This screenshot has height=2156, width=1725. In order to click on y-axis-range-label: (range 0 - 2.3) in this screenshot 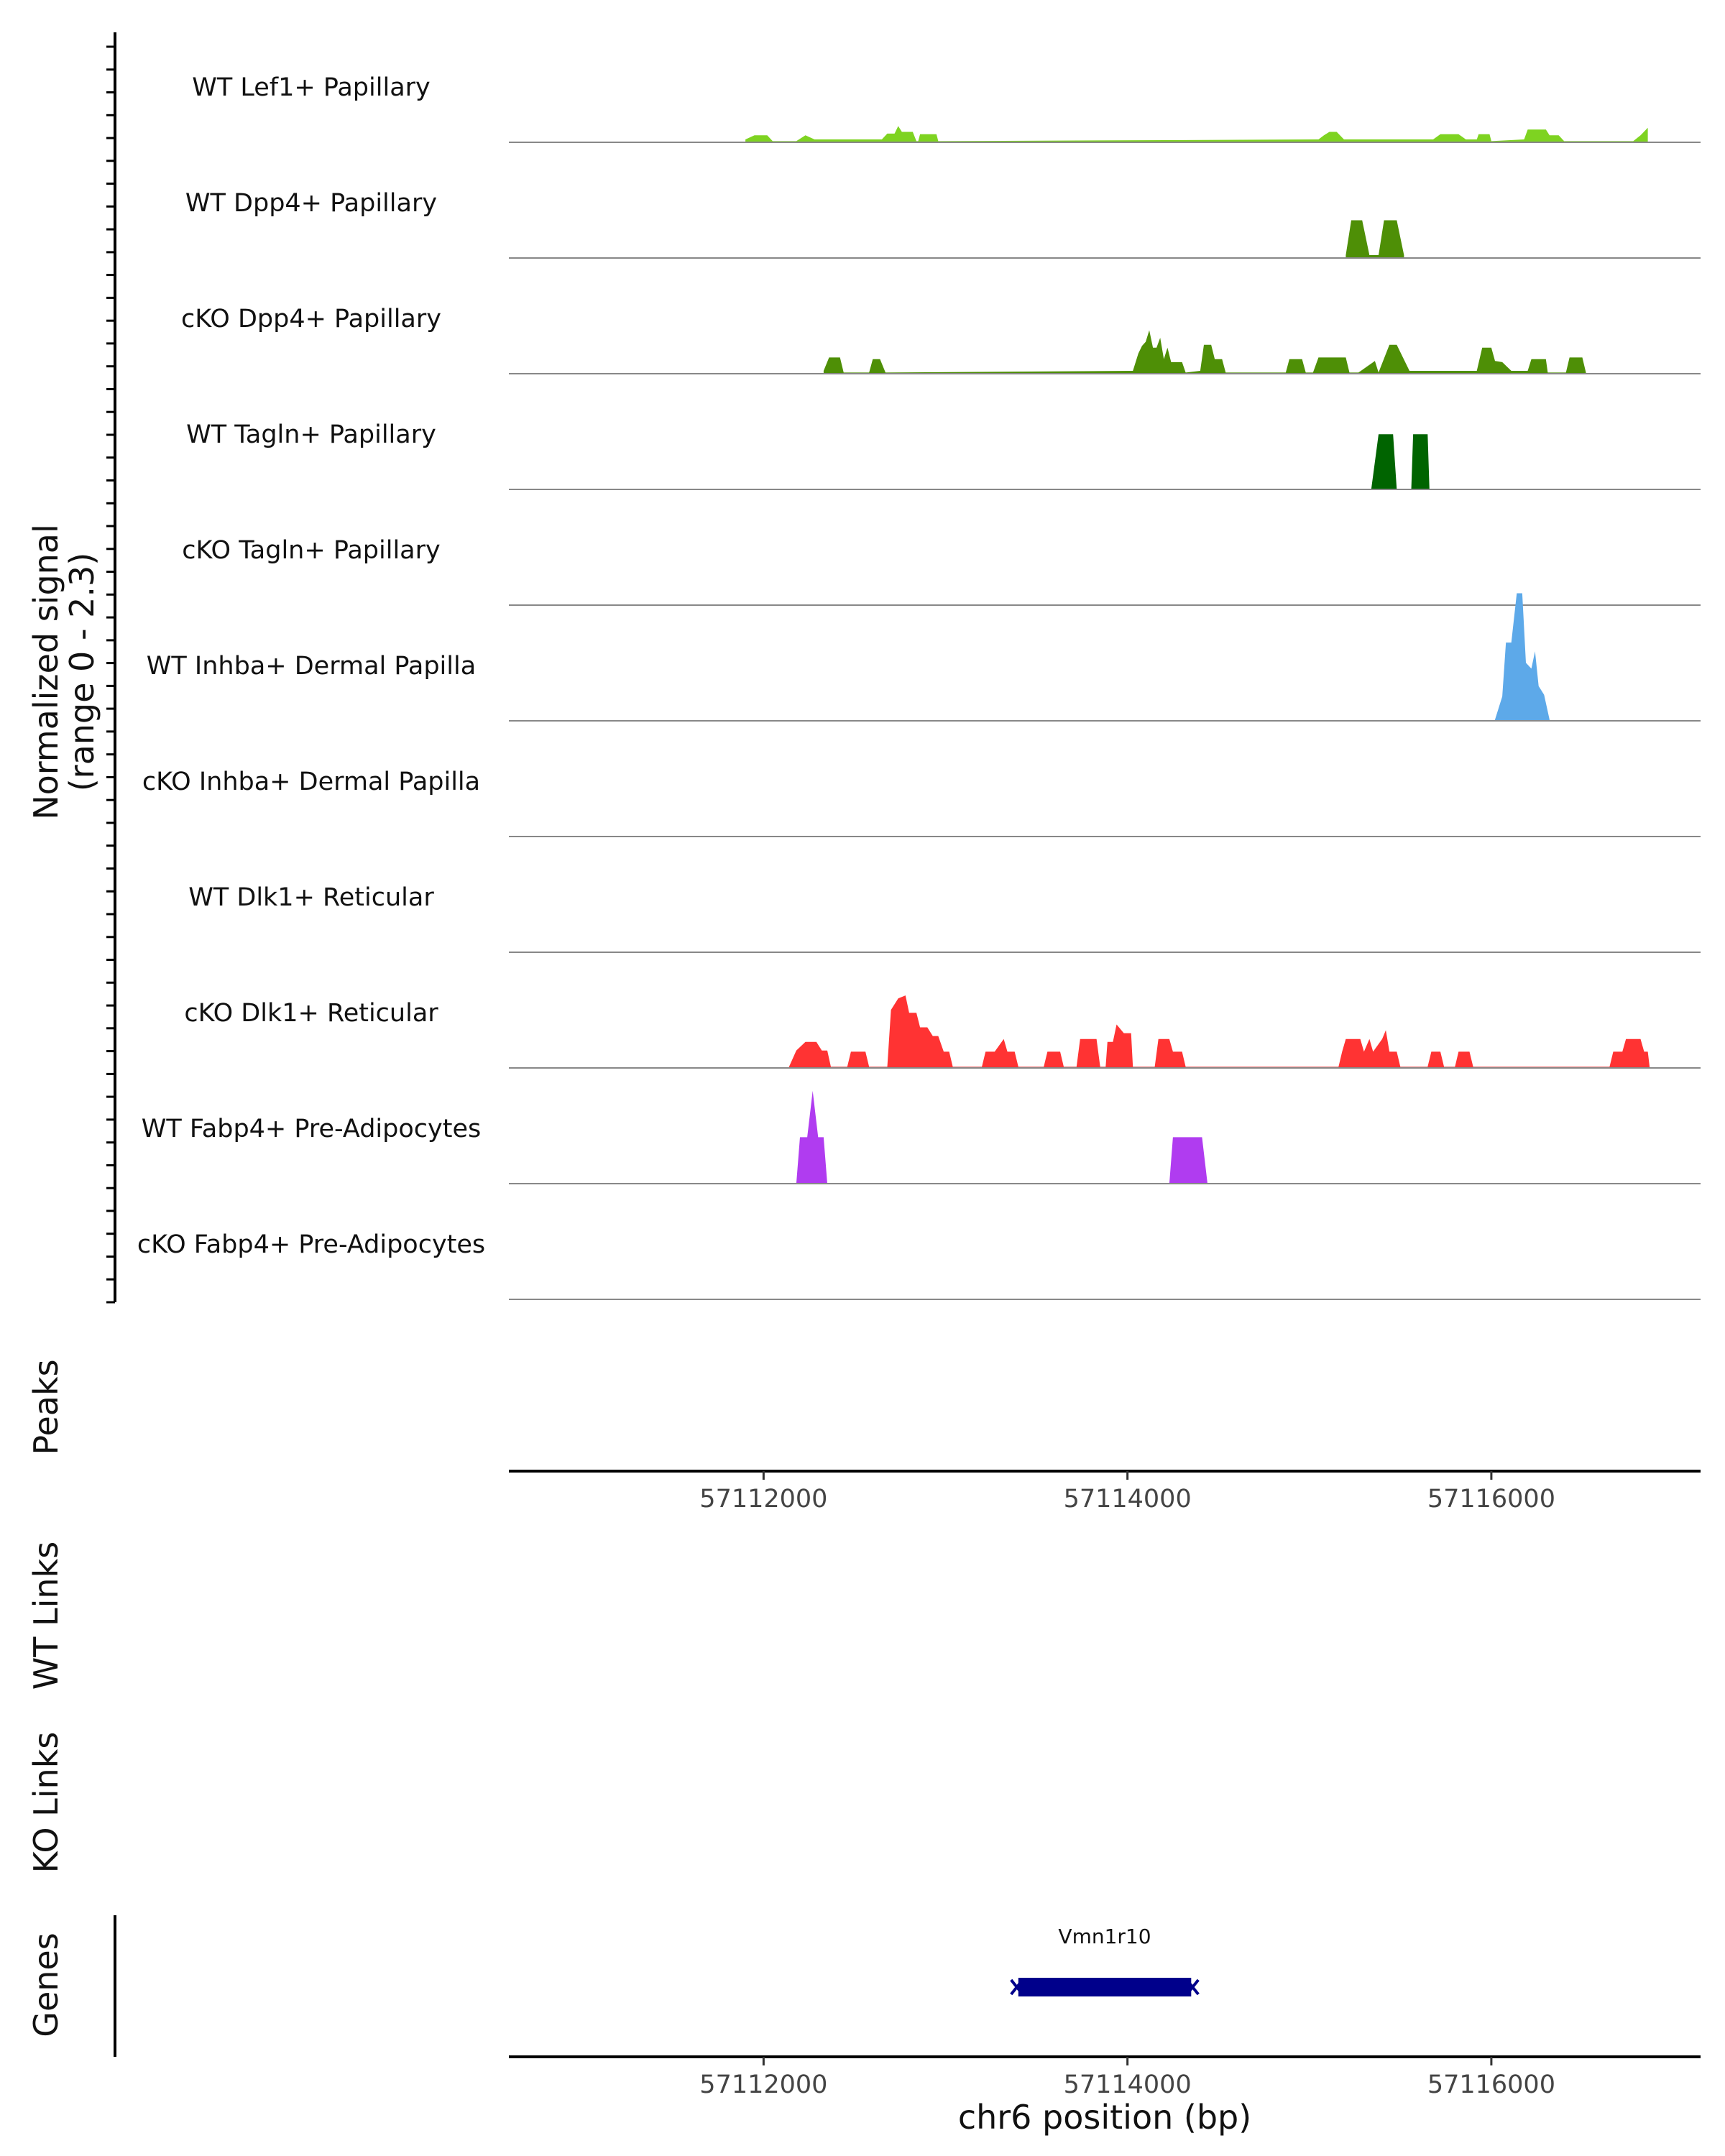, I will do `click(82, 673)`.